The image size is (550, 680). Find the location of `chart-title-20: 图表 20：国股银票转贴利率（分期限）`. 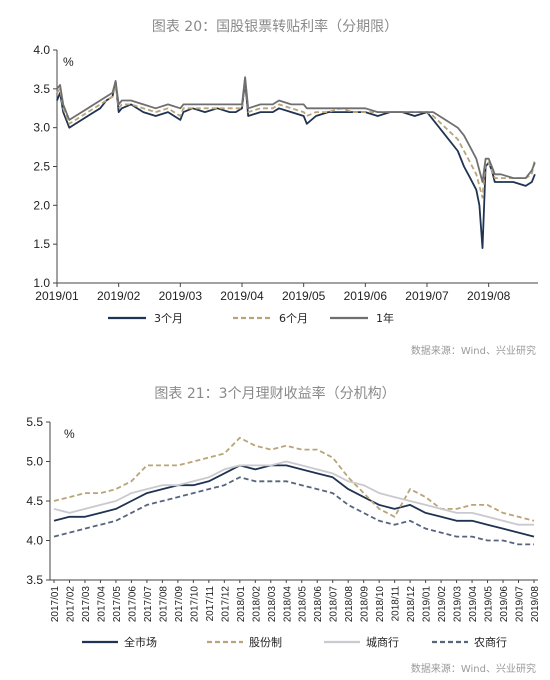

chart-title-20: 图表 20：国股银票转贴利率（分期限） is located at coordinates (275, 27).